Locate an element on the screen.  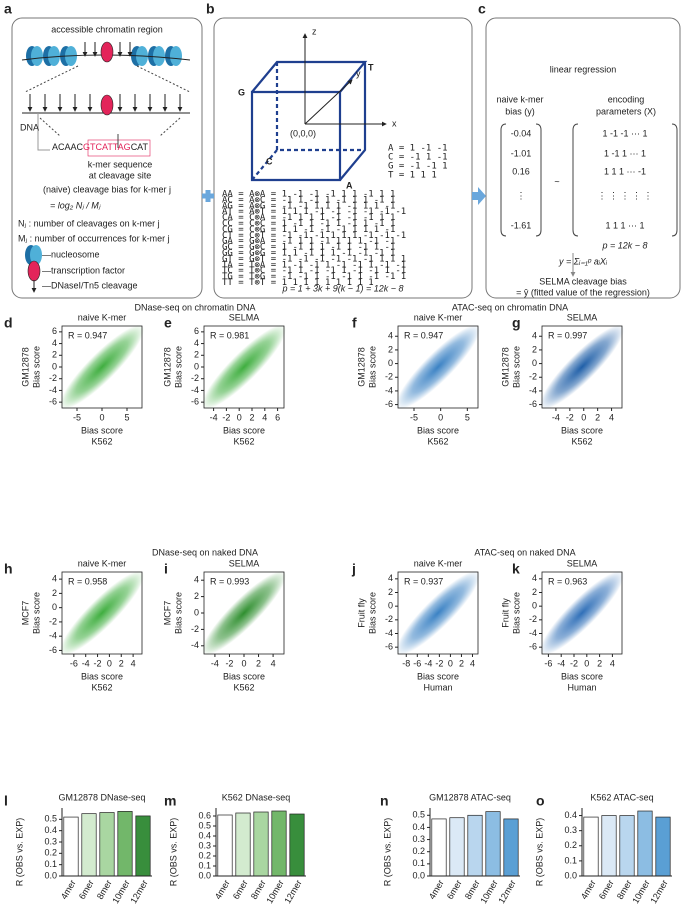
matrix-row: TG = T⊗G = -1 -1 1 -1 -1 1 -1 -1 1 is located at coordinates (314, 277).